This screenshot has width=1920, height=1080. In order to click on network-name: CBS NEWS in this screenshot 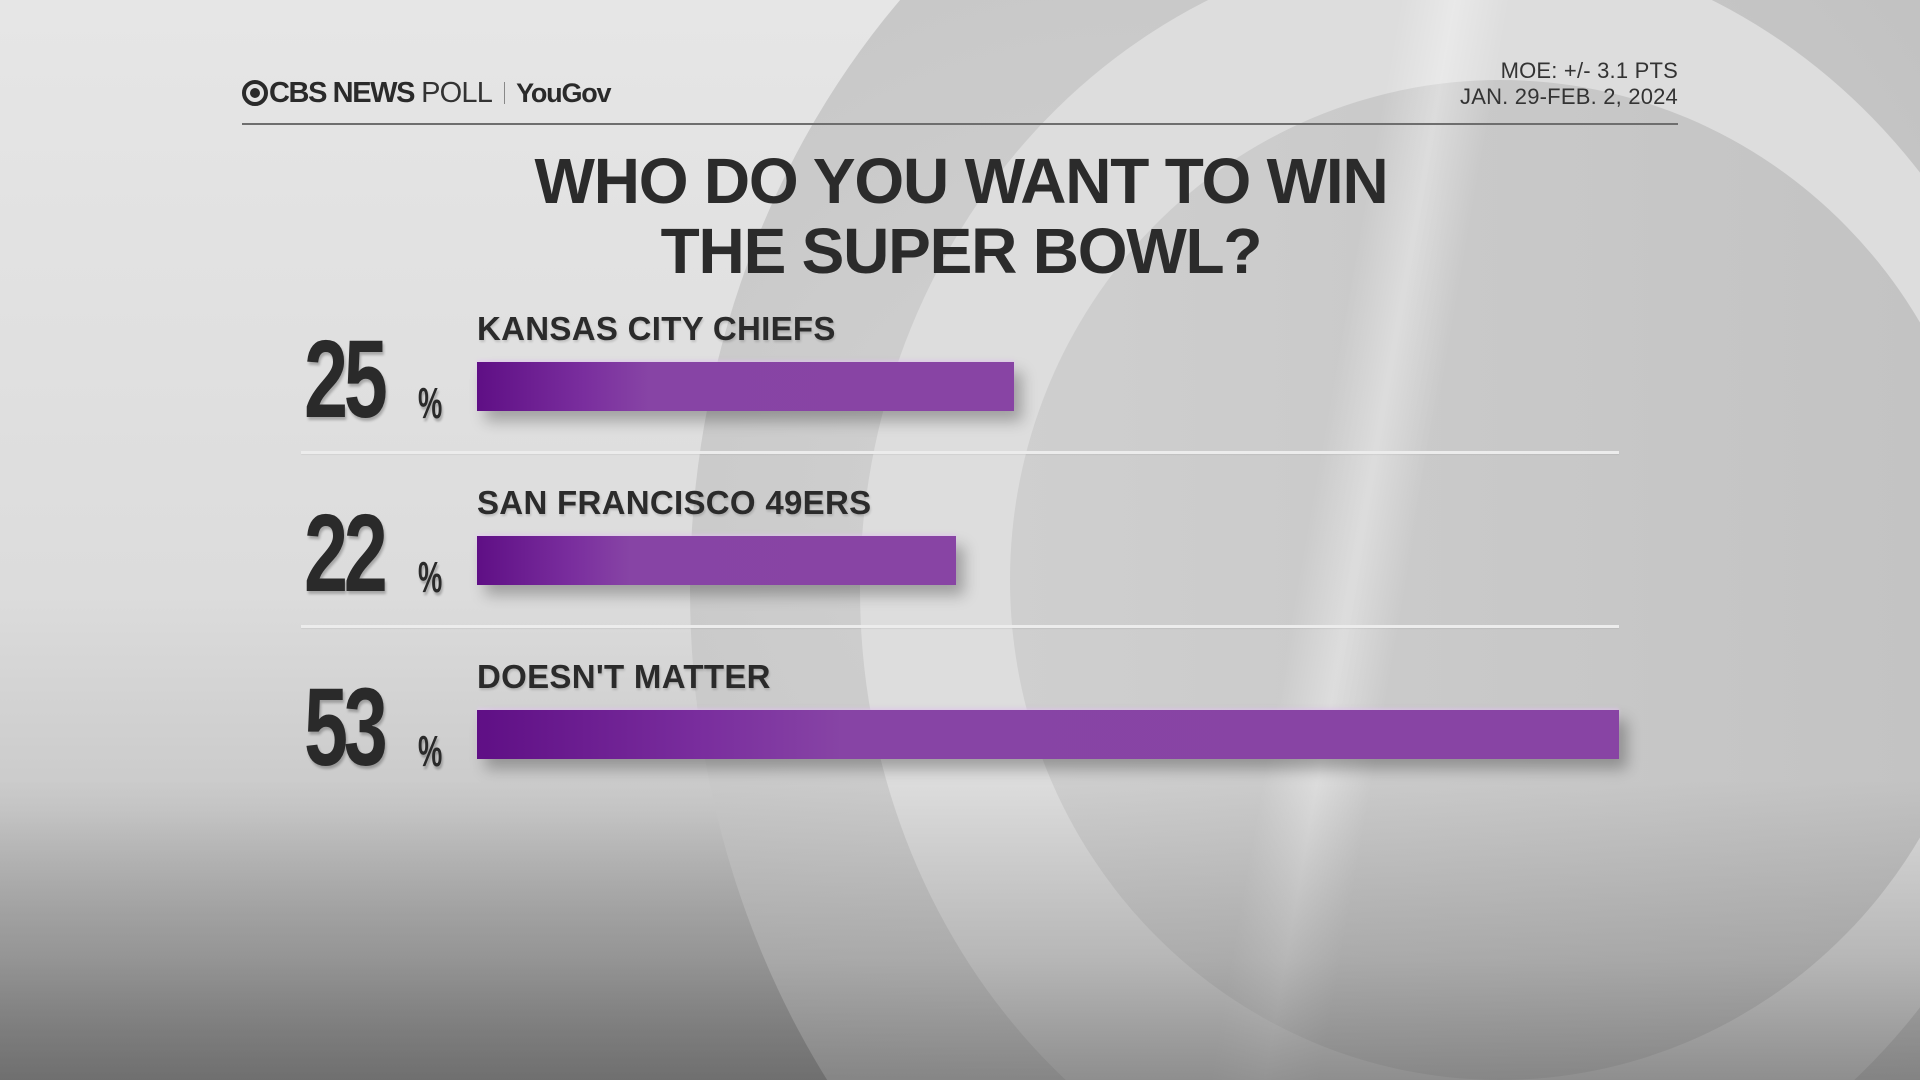, I will do `click(342, 92)`.